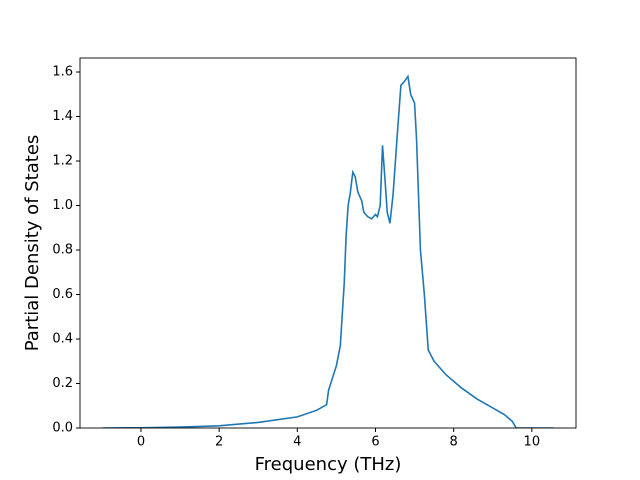 This screenshot has height=480, width=640. Describe the element at coordinates (62, 72) in the screenshot. I see `y-tick-label: 1.6` at that location.